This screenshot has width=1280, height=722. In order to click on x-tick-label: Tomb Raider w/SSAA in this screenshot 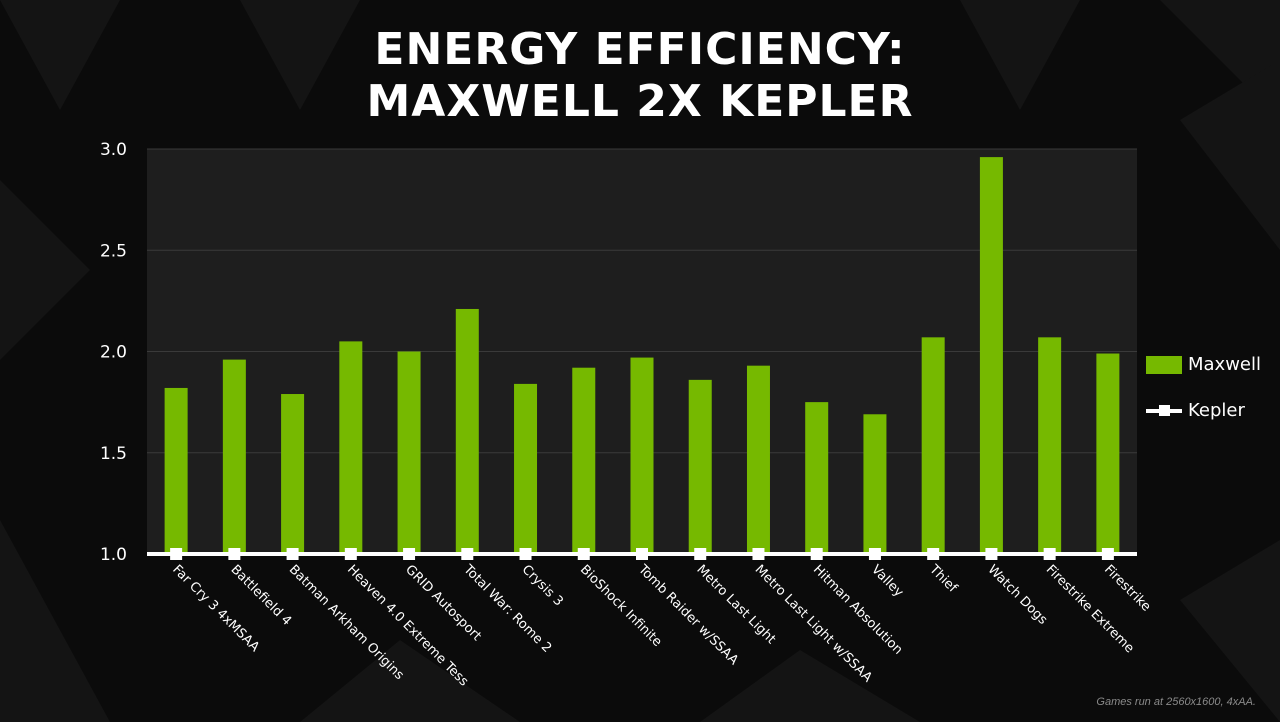, I will do `click(687, 615)`.